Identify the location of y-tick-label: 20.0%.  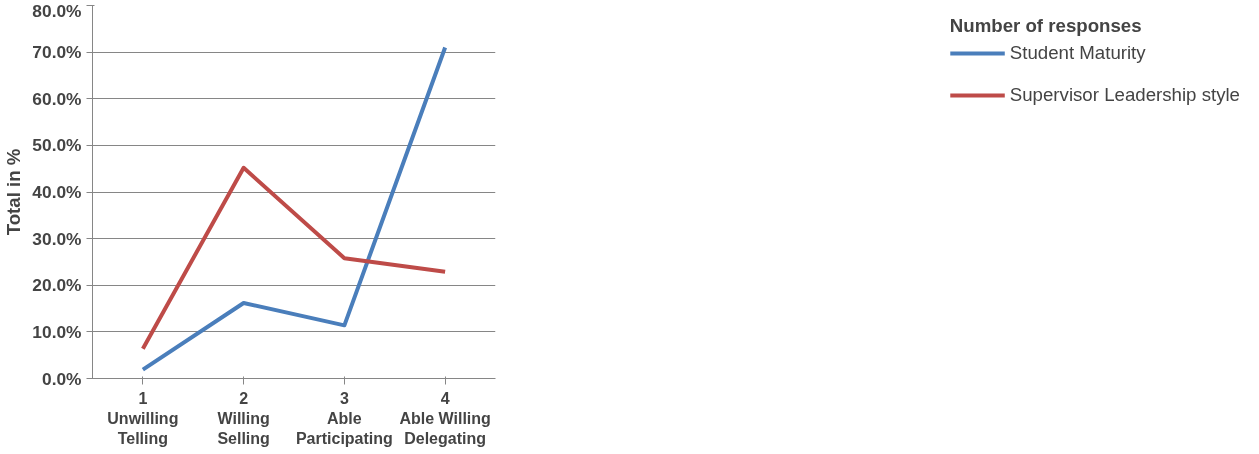
(57, 285).